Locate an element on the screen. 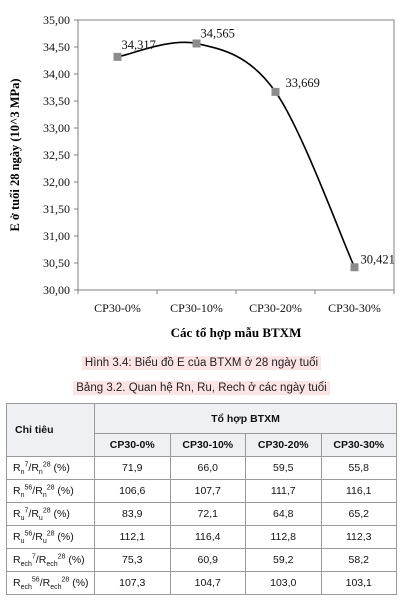 This screenshot has width=403, height=600. data-label: 34,317 is located at coordinates (139, 45).